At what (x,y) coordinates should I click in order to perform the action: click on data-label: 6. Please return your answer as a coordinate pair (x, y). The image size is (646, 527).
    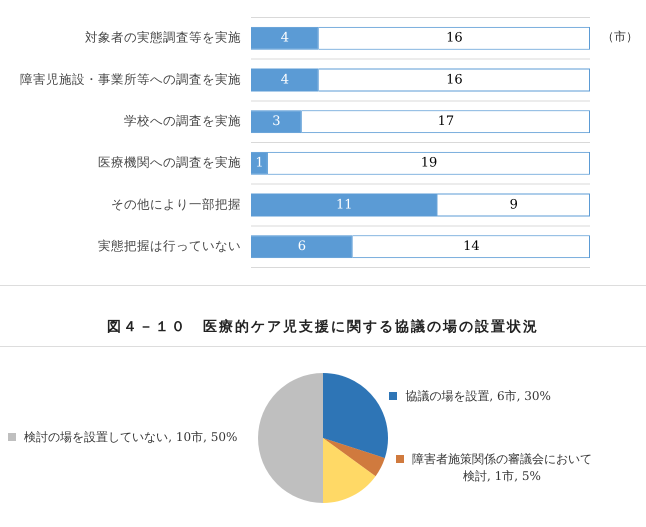
    Looking at the image, I should click on (302, 246).